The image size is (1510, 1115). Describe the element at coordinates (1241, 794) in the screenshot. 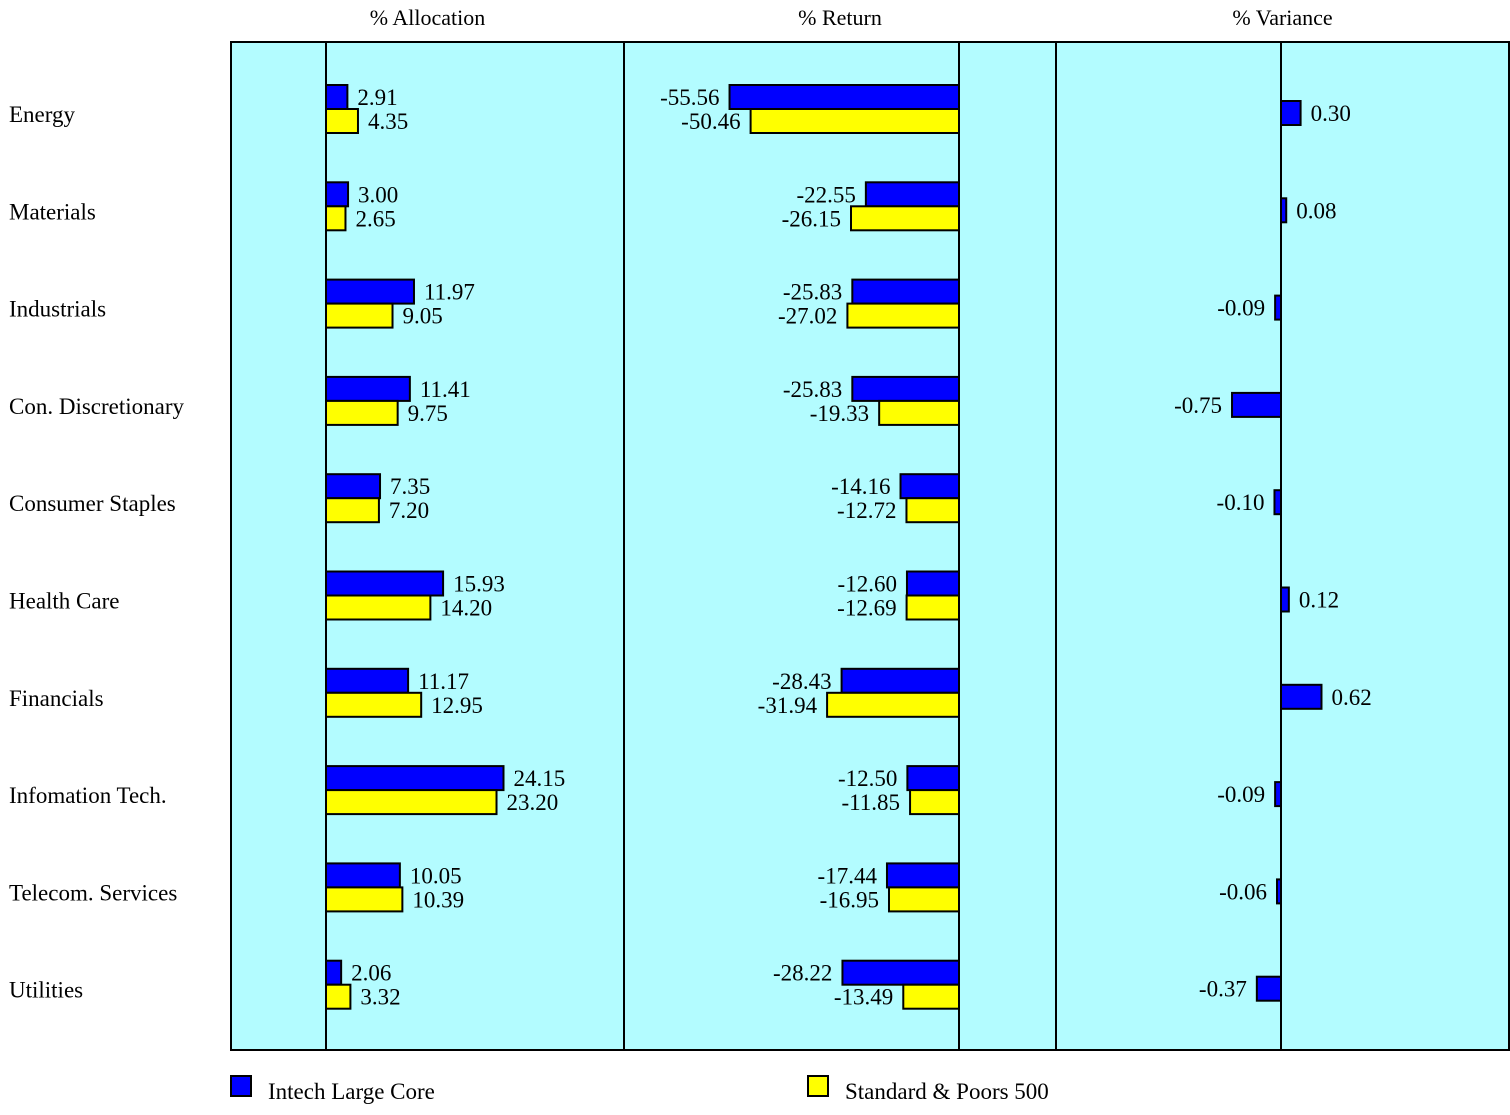

I see `data-label: -0.09` at that location.